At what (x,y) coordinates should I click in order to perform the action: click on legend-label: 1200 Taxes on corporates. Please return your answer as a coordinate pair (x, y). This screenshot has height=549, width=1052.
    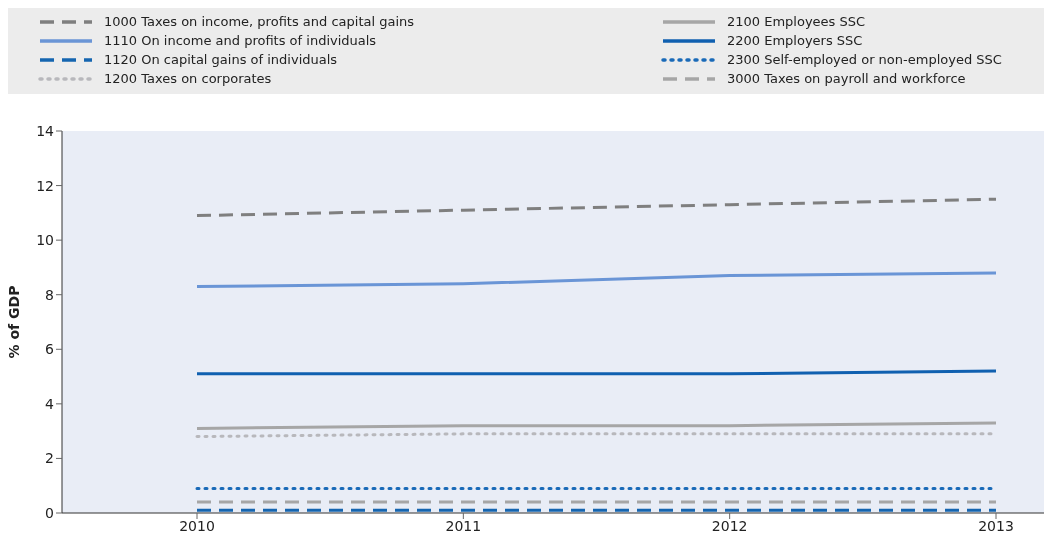
    Looking at the image, I should click on (188, 78).